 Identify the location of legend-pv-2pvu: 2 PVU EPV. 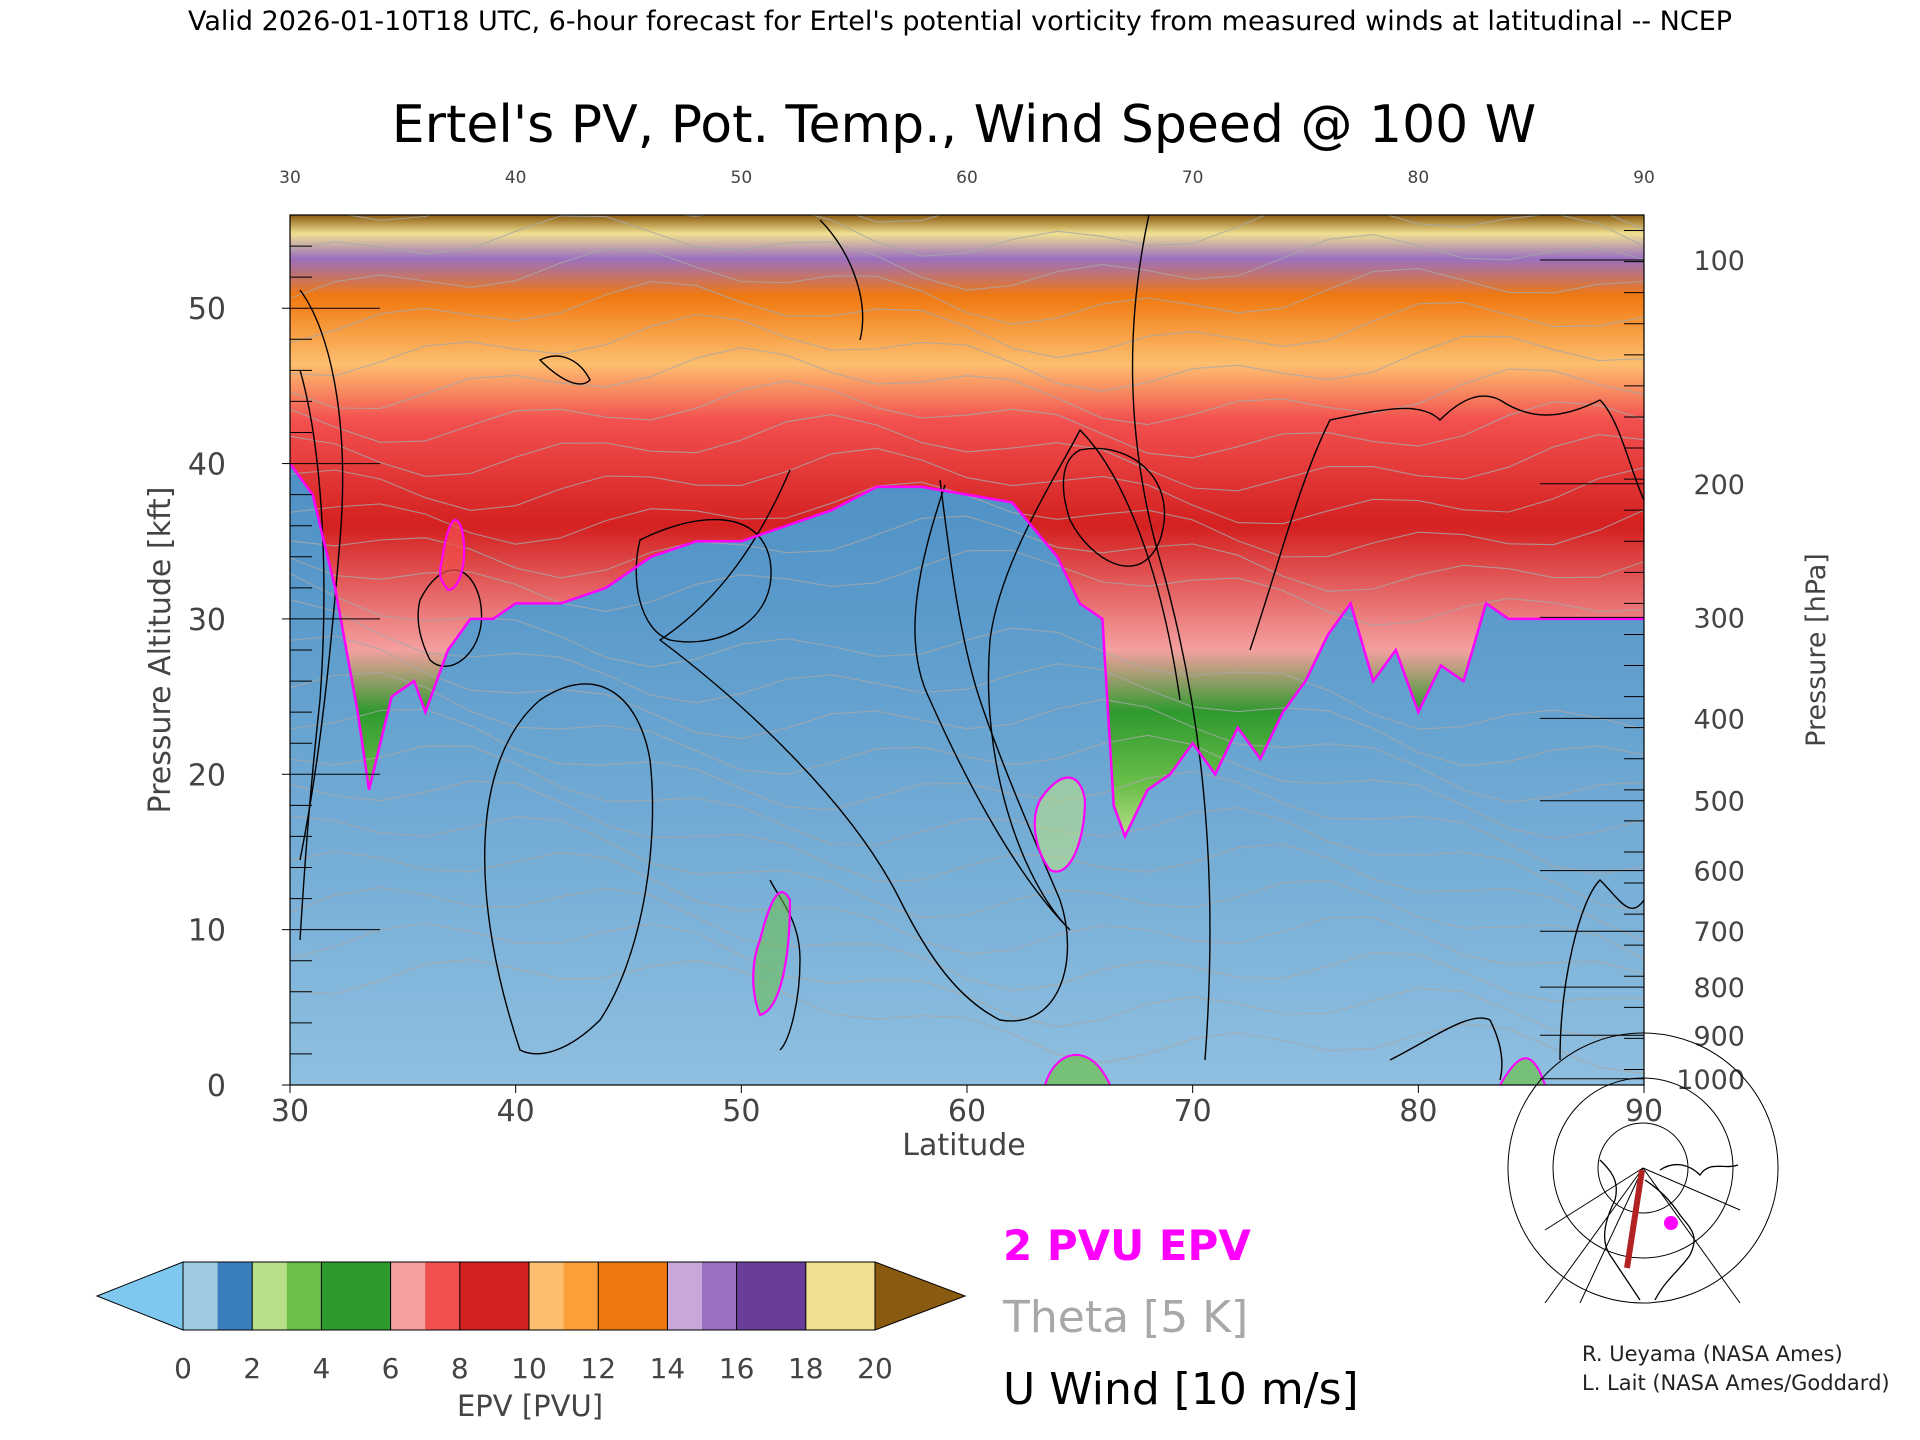
(1127, 1245).